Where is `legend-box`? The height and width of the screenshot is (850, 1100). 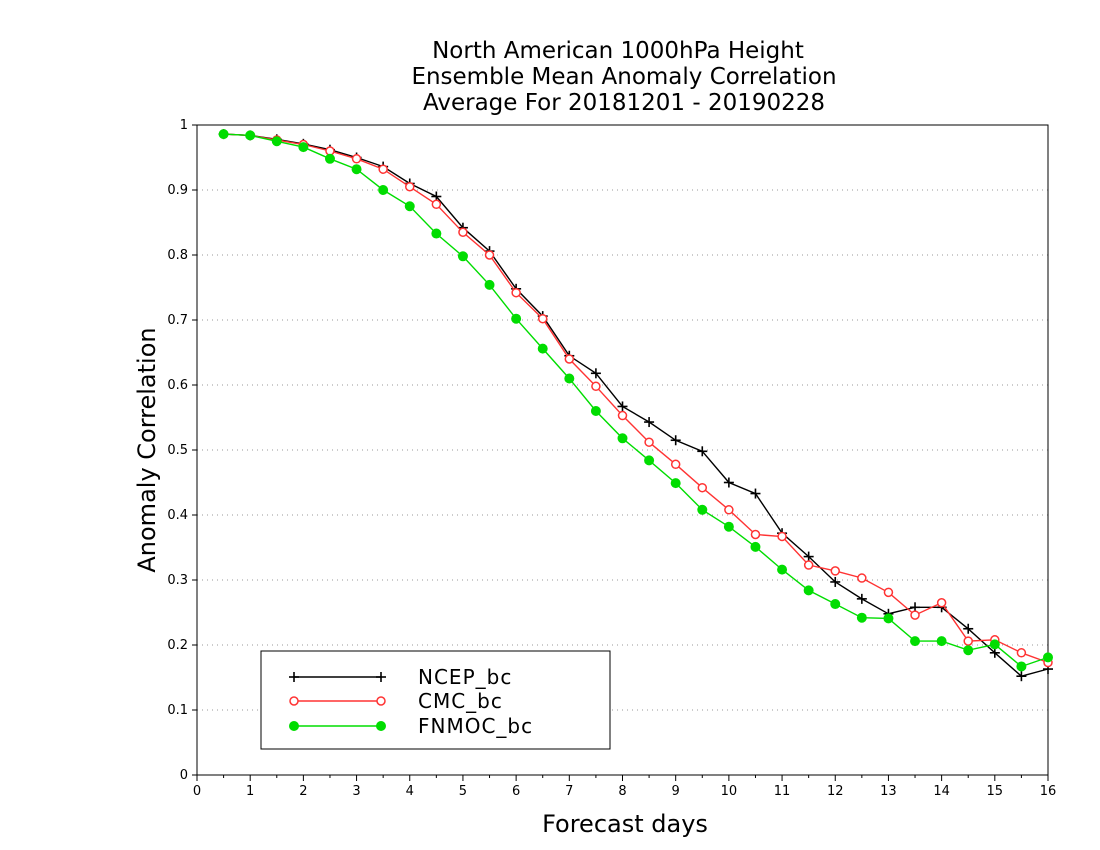 legend-box is located at coordinates (435, 700).